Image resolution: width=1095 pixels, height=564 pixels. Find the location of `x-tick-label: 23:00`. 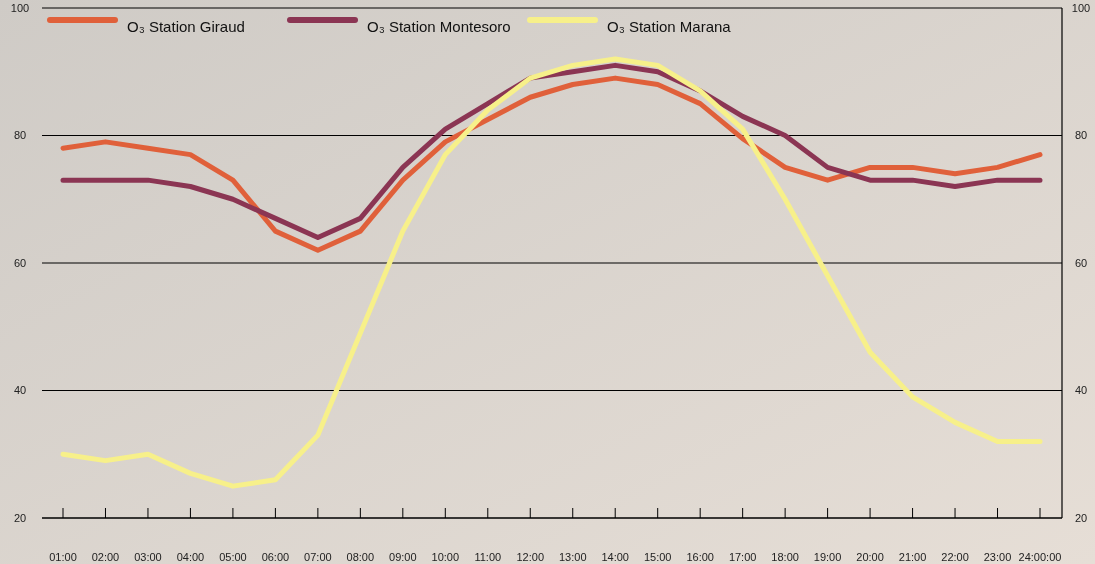

x-tick-label: 23:00 is located at coordinates (997, 557).